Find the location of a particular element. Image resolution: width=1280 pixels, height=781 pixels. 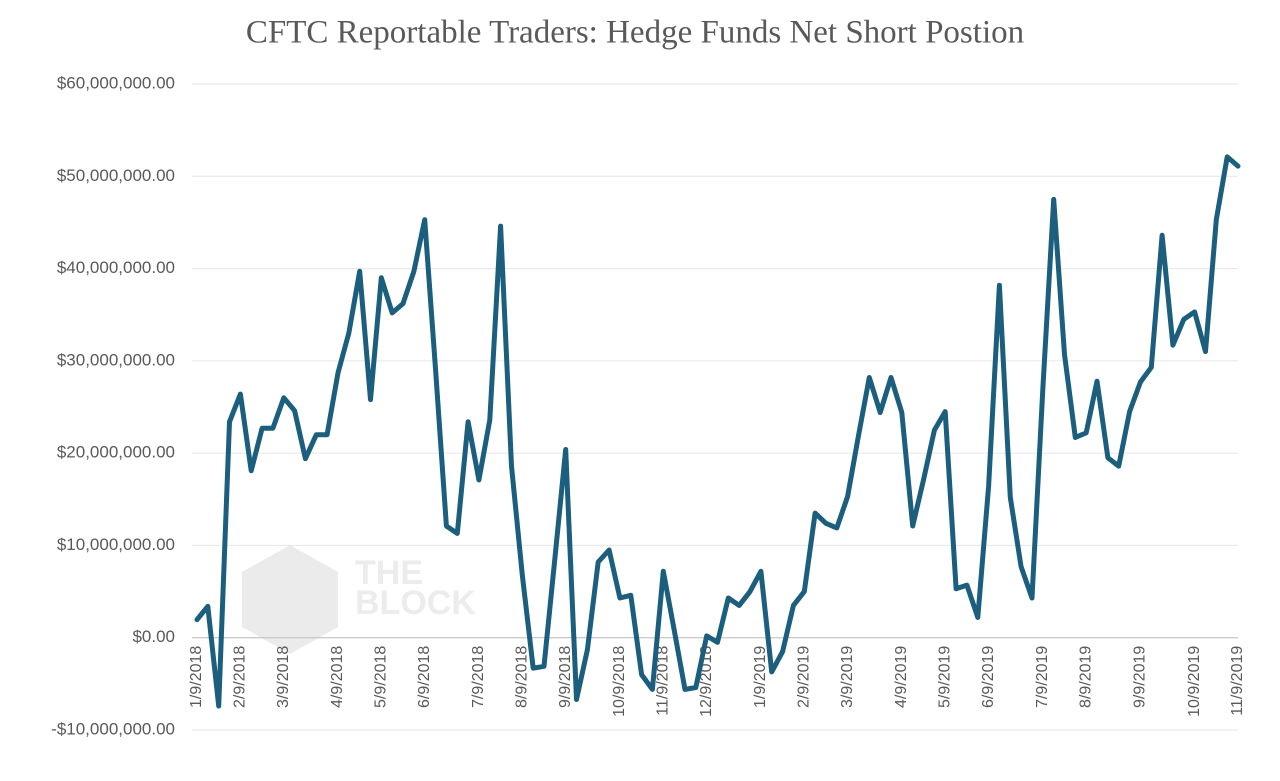

x-tick-label: 3/9/2019 is located at coordinates (847, 677).